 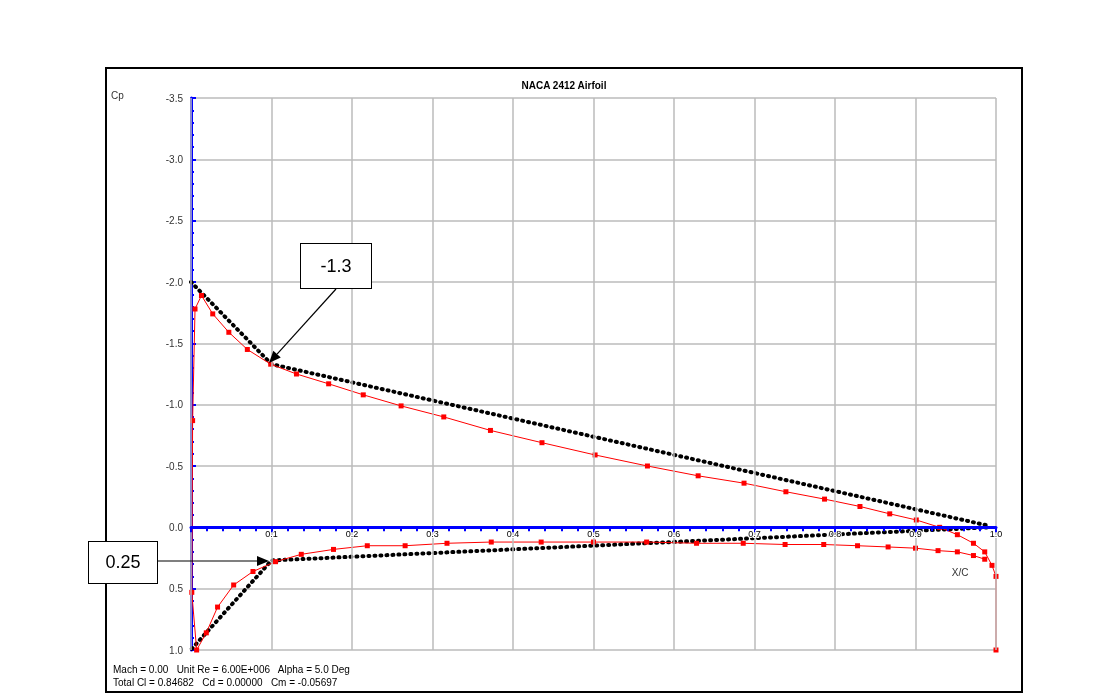 I want to click on chart-title: NACA 2412 Airfoil, so click(x=564, y=85).